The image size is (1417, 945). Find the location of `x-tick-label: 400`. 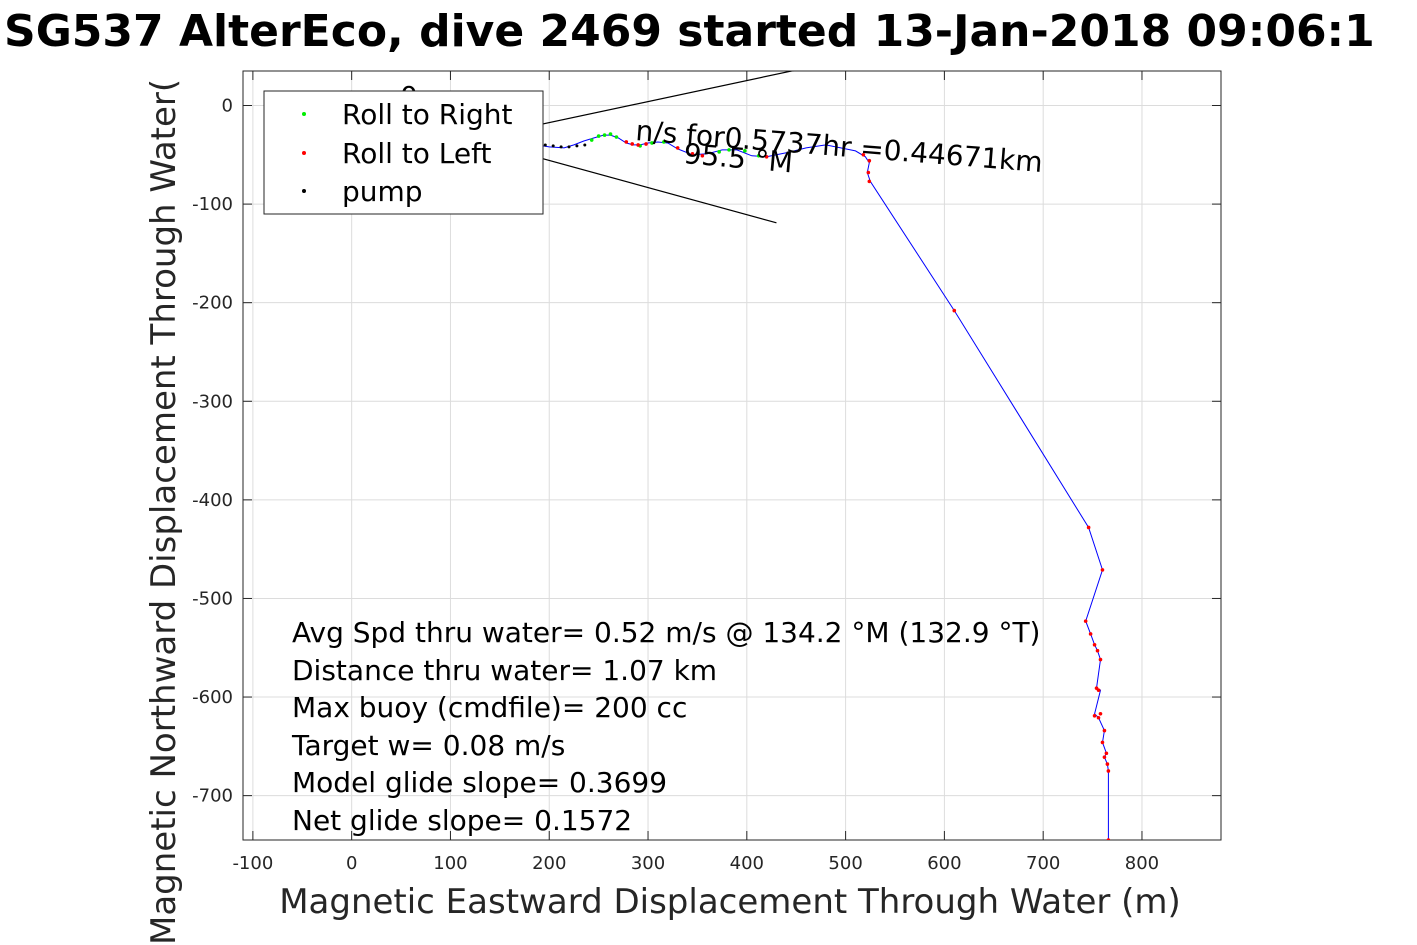

x-tick-label: 400 is located at coordinates (747, 863).